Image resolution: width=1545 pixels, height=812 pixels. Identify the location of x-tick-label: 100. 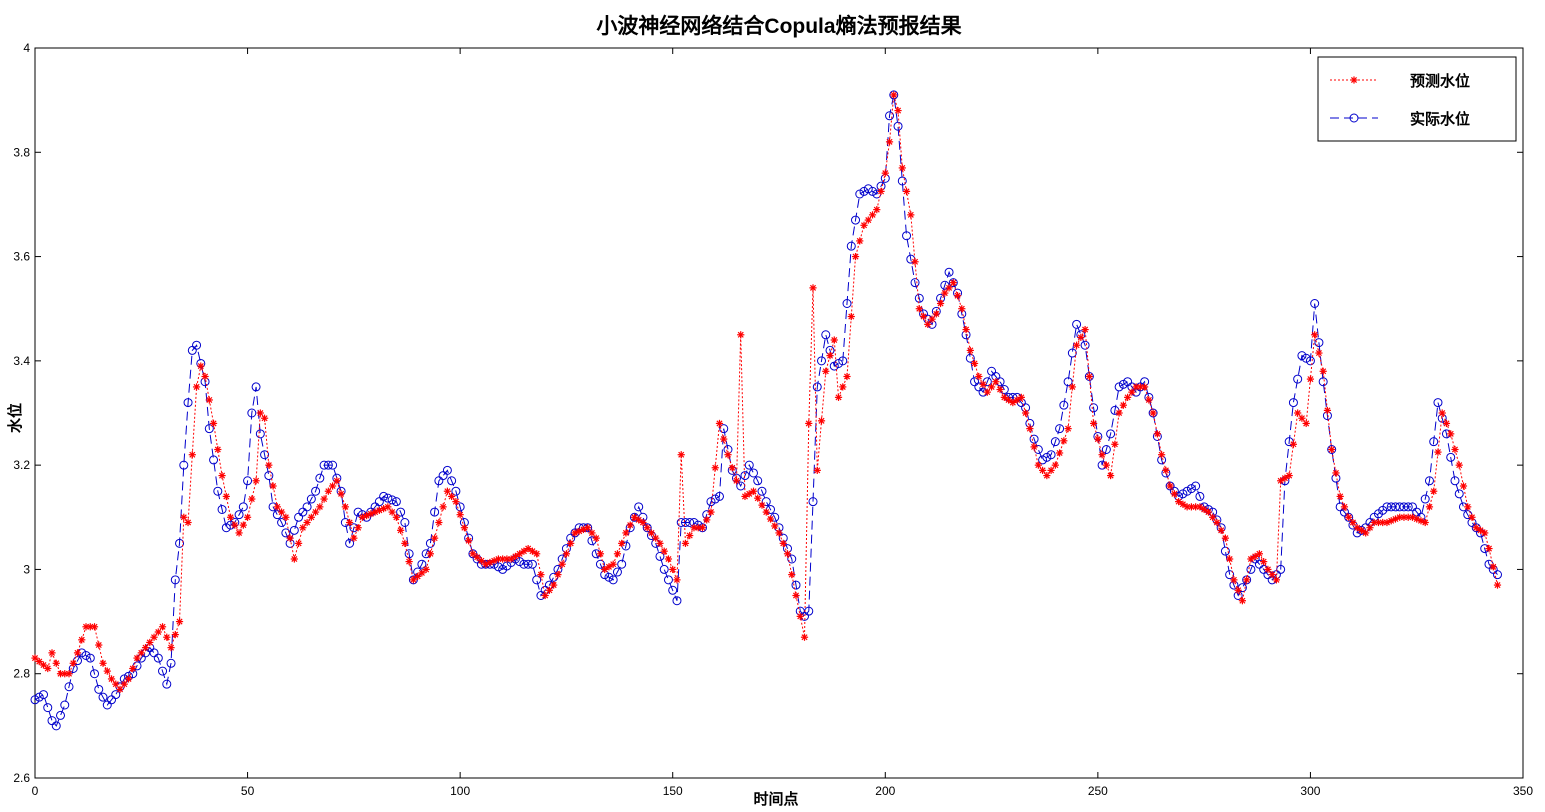
(460, 791).